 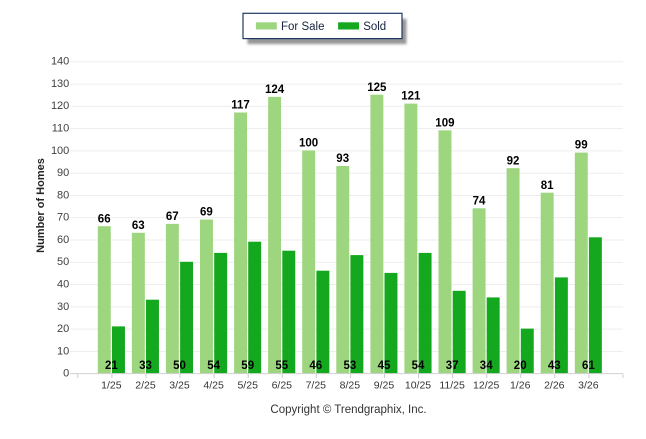 I want to click on svg-text: 2/26, so click(x=554, y=386).